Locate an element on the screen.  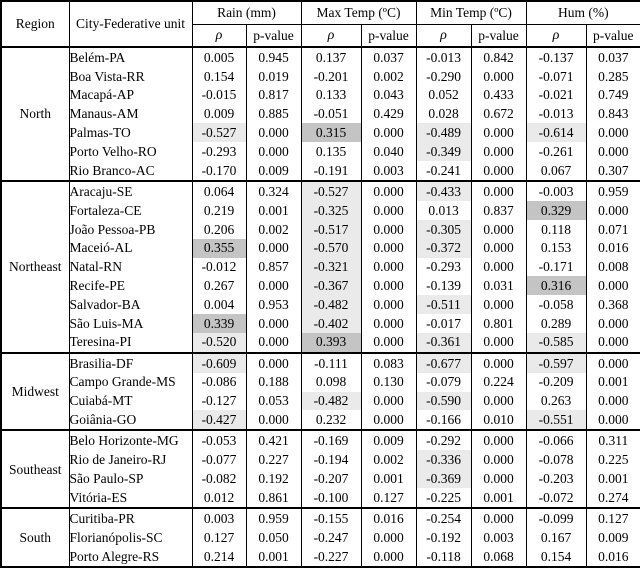
rho-cell: 0.052 is located at coordinates (443, 95).